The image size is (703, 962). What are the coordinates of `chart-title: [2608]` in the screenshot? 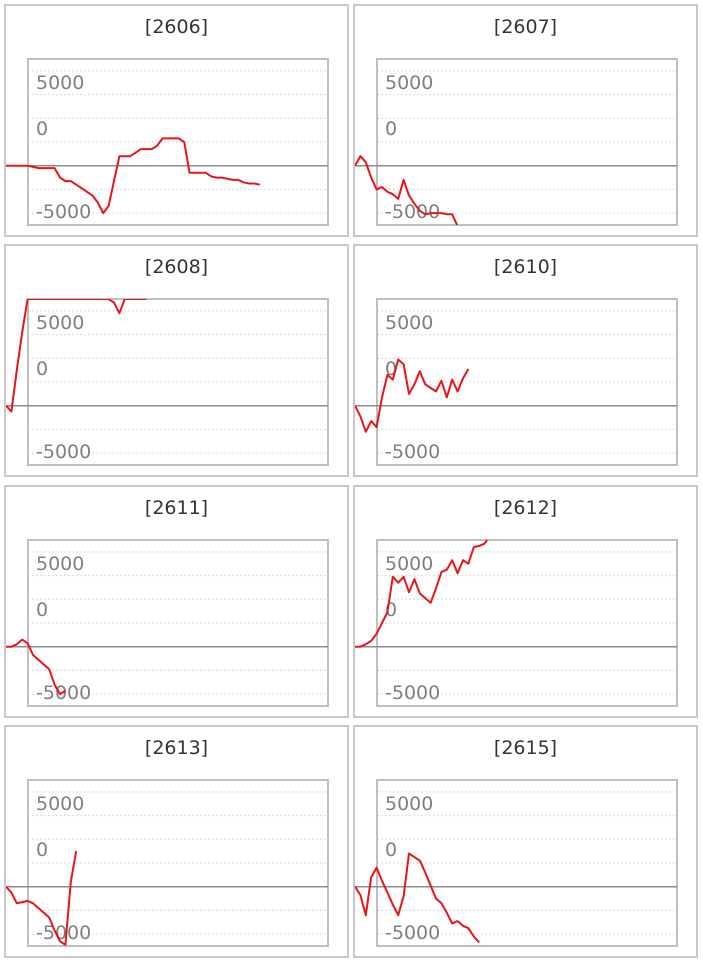 It's located at (176, 267).